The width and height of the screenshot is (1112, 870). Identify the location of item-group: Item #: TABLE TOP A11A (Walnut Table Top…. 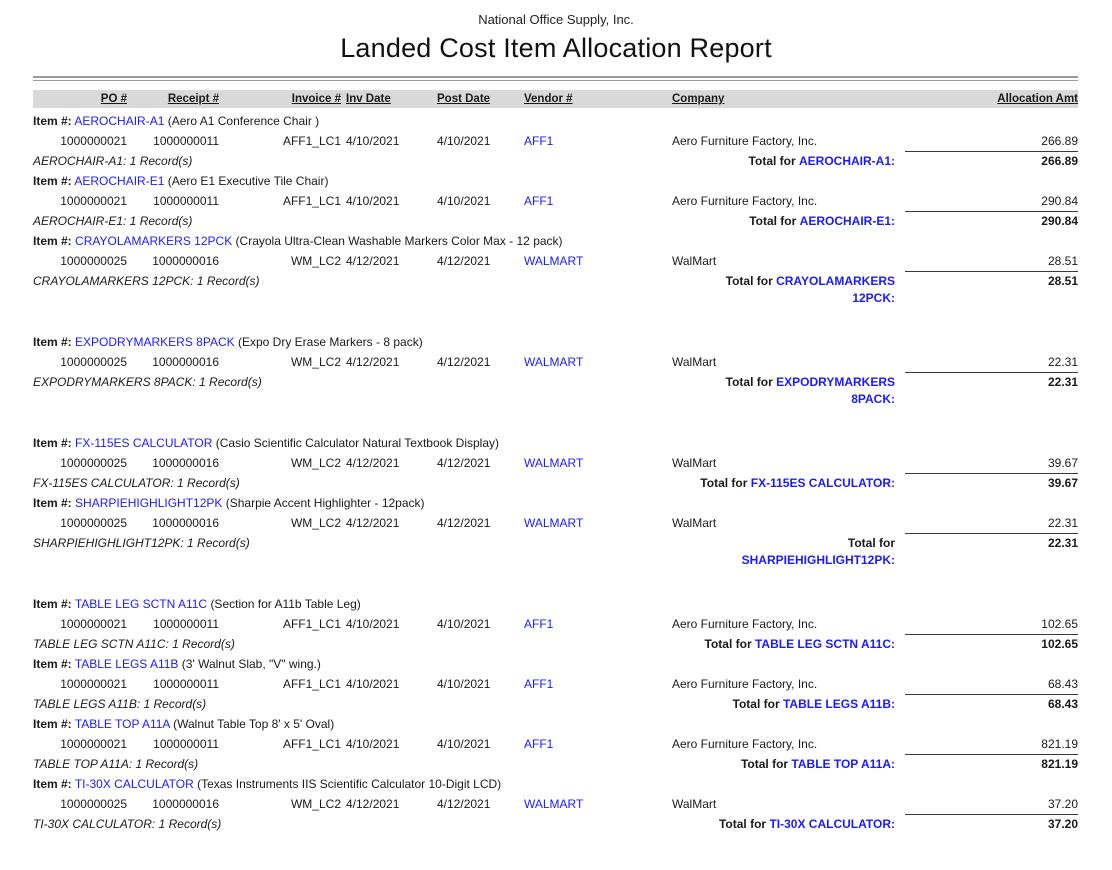
(555, 744).